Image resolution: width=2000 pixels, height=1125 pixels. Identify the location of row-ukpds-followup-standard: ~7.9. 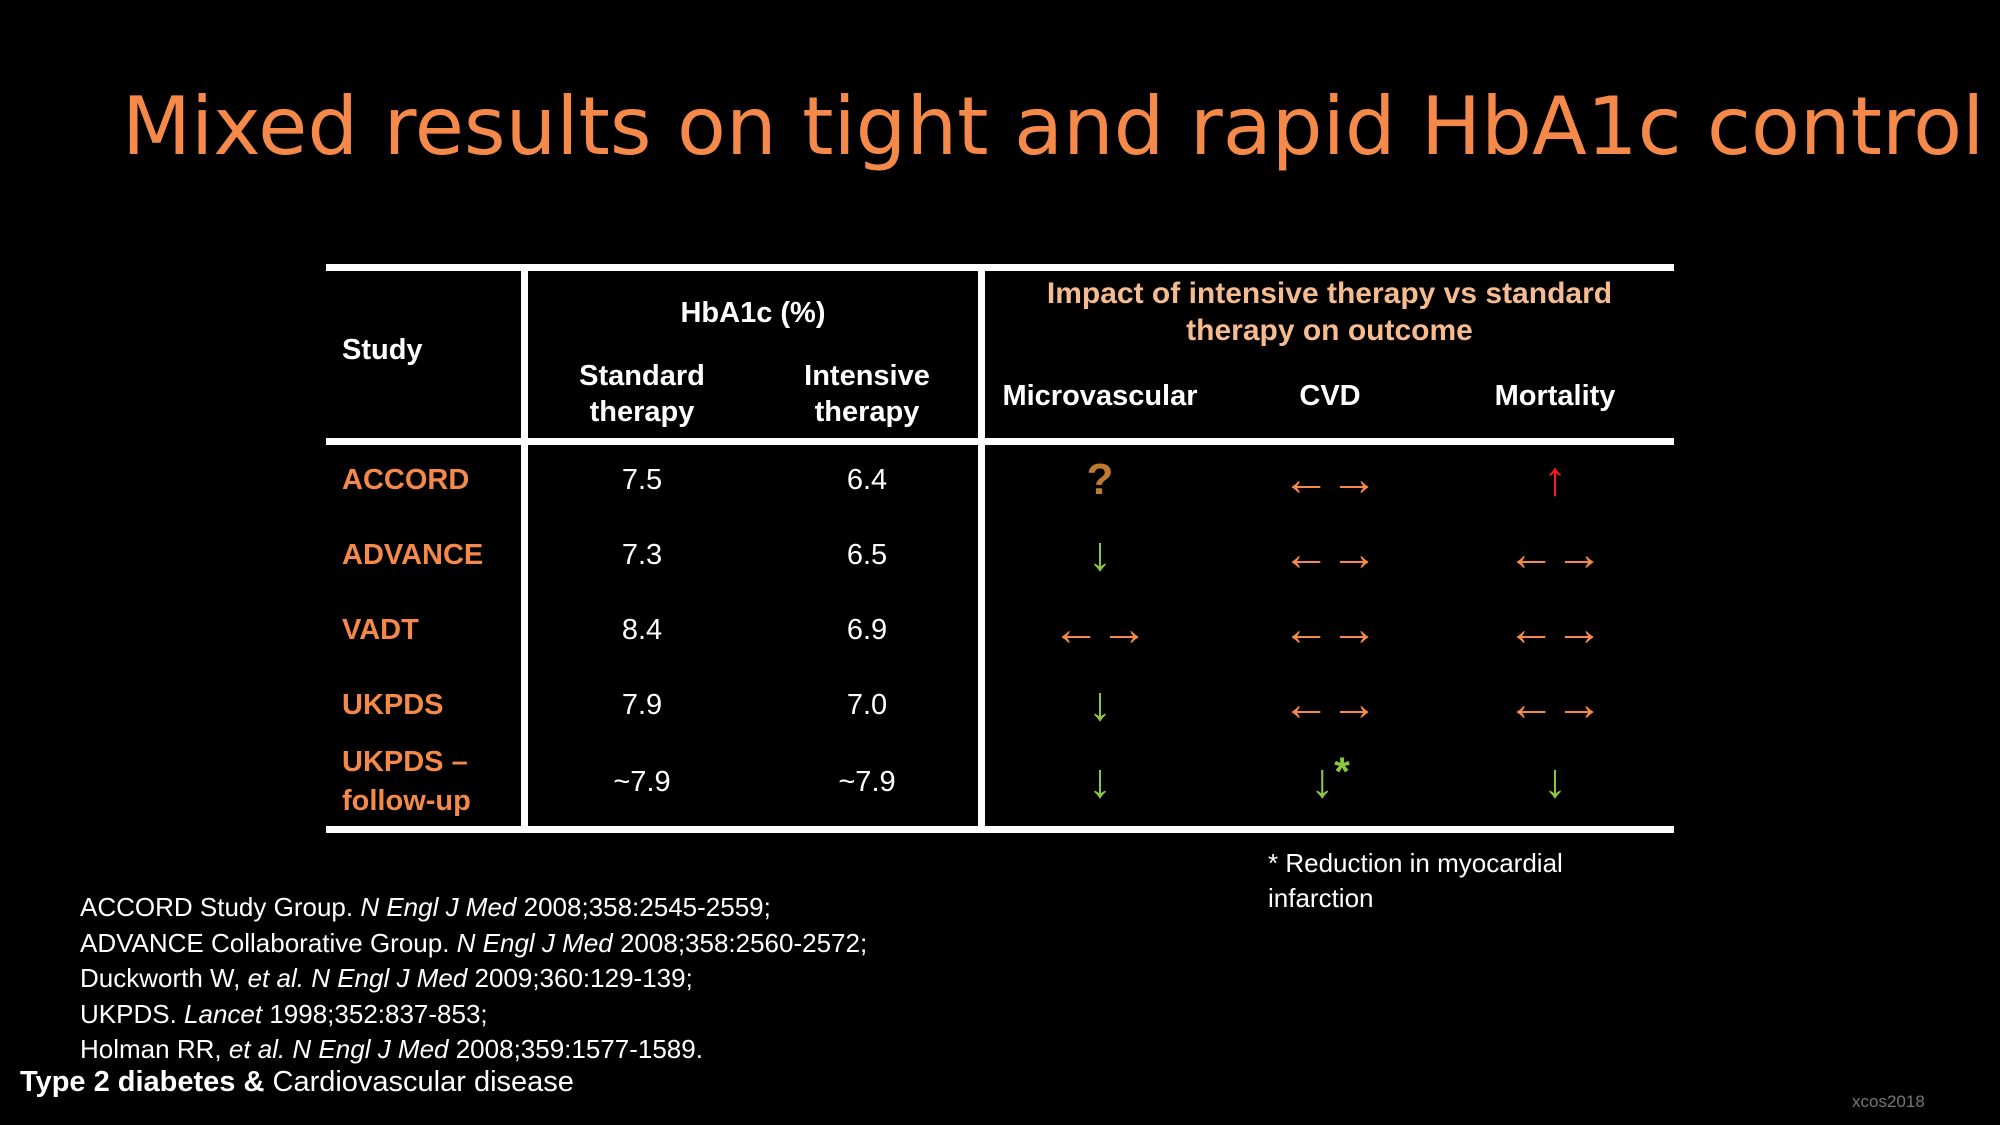
(642, 781).